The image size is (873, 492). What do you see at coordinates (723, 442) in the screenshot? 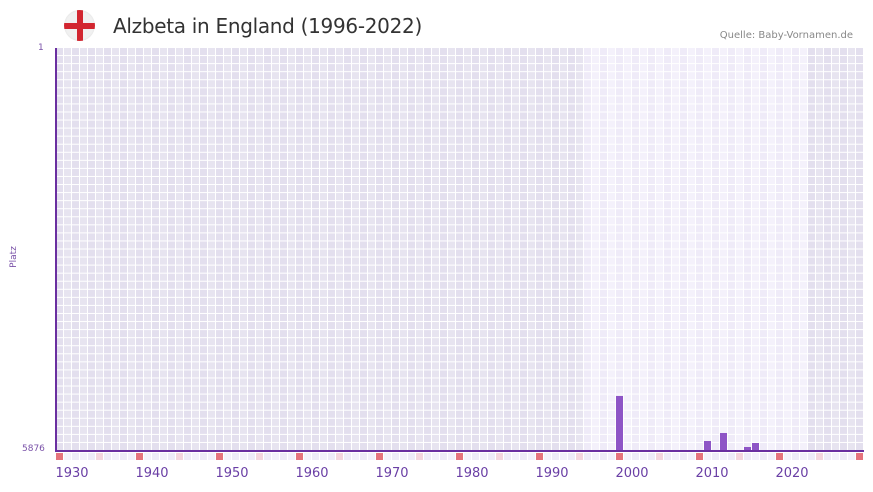
I see `bar-2011` at bounding box center [723, 442].